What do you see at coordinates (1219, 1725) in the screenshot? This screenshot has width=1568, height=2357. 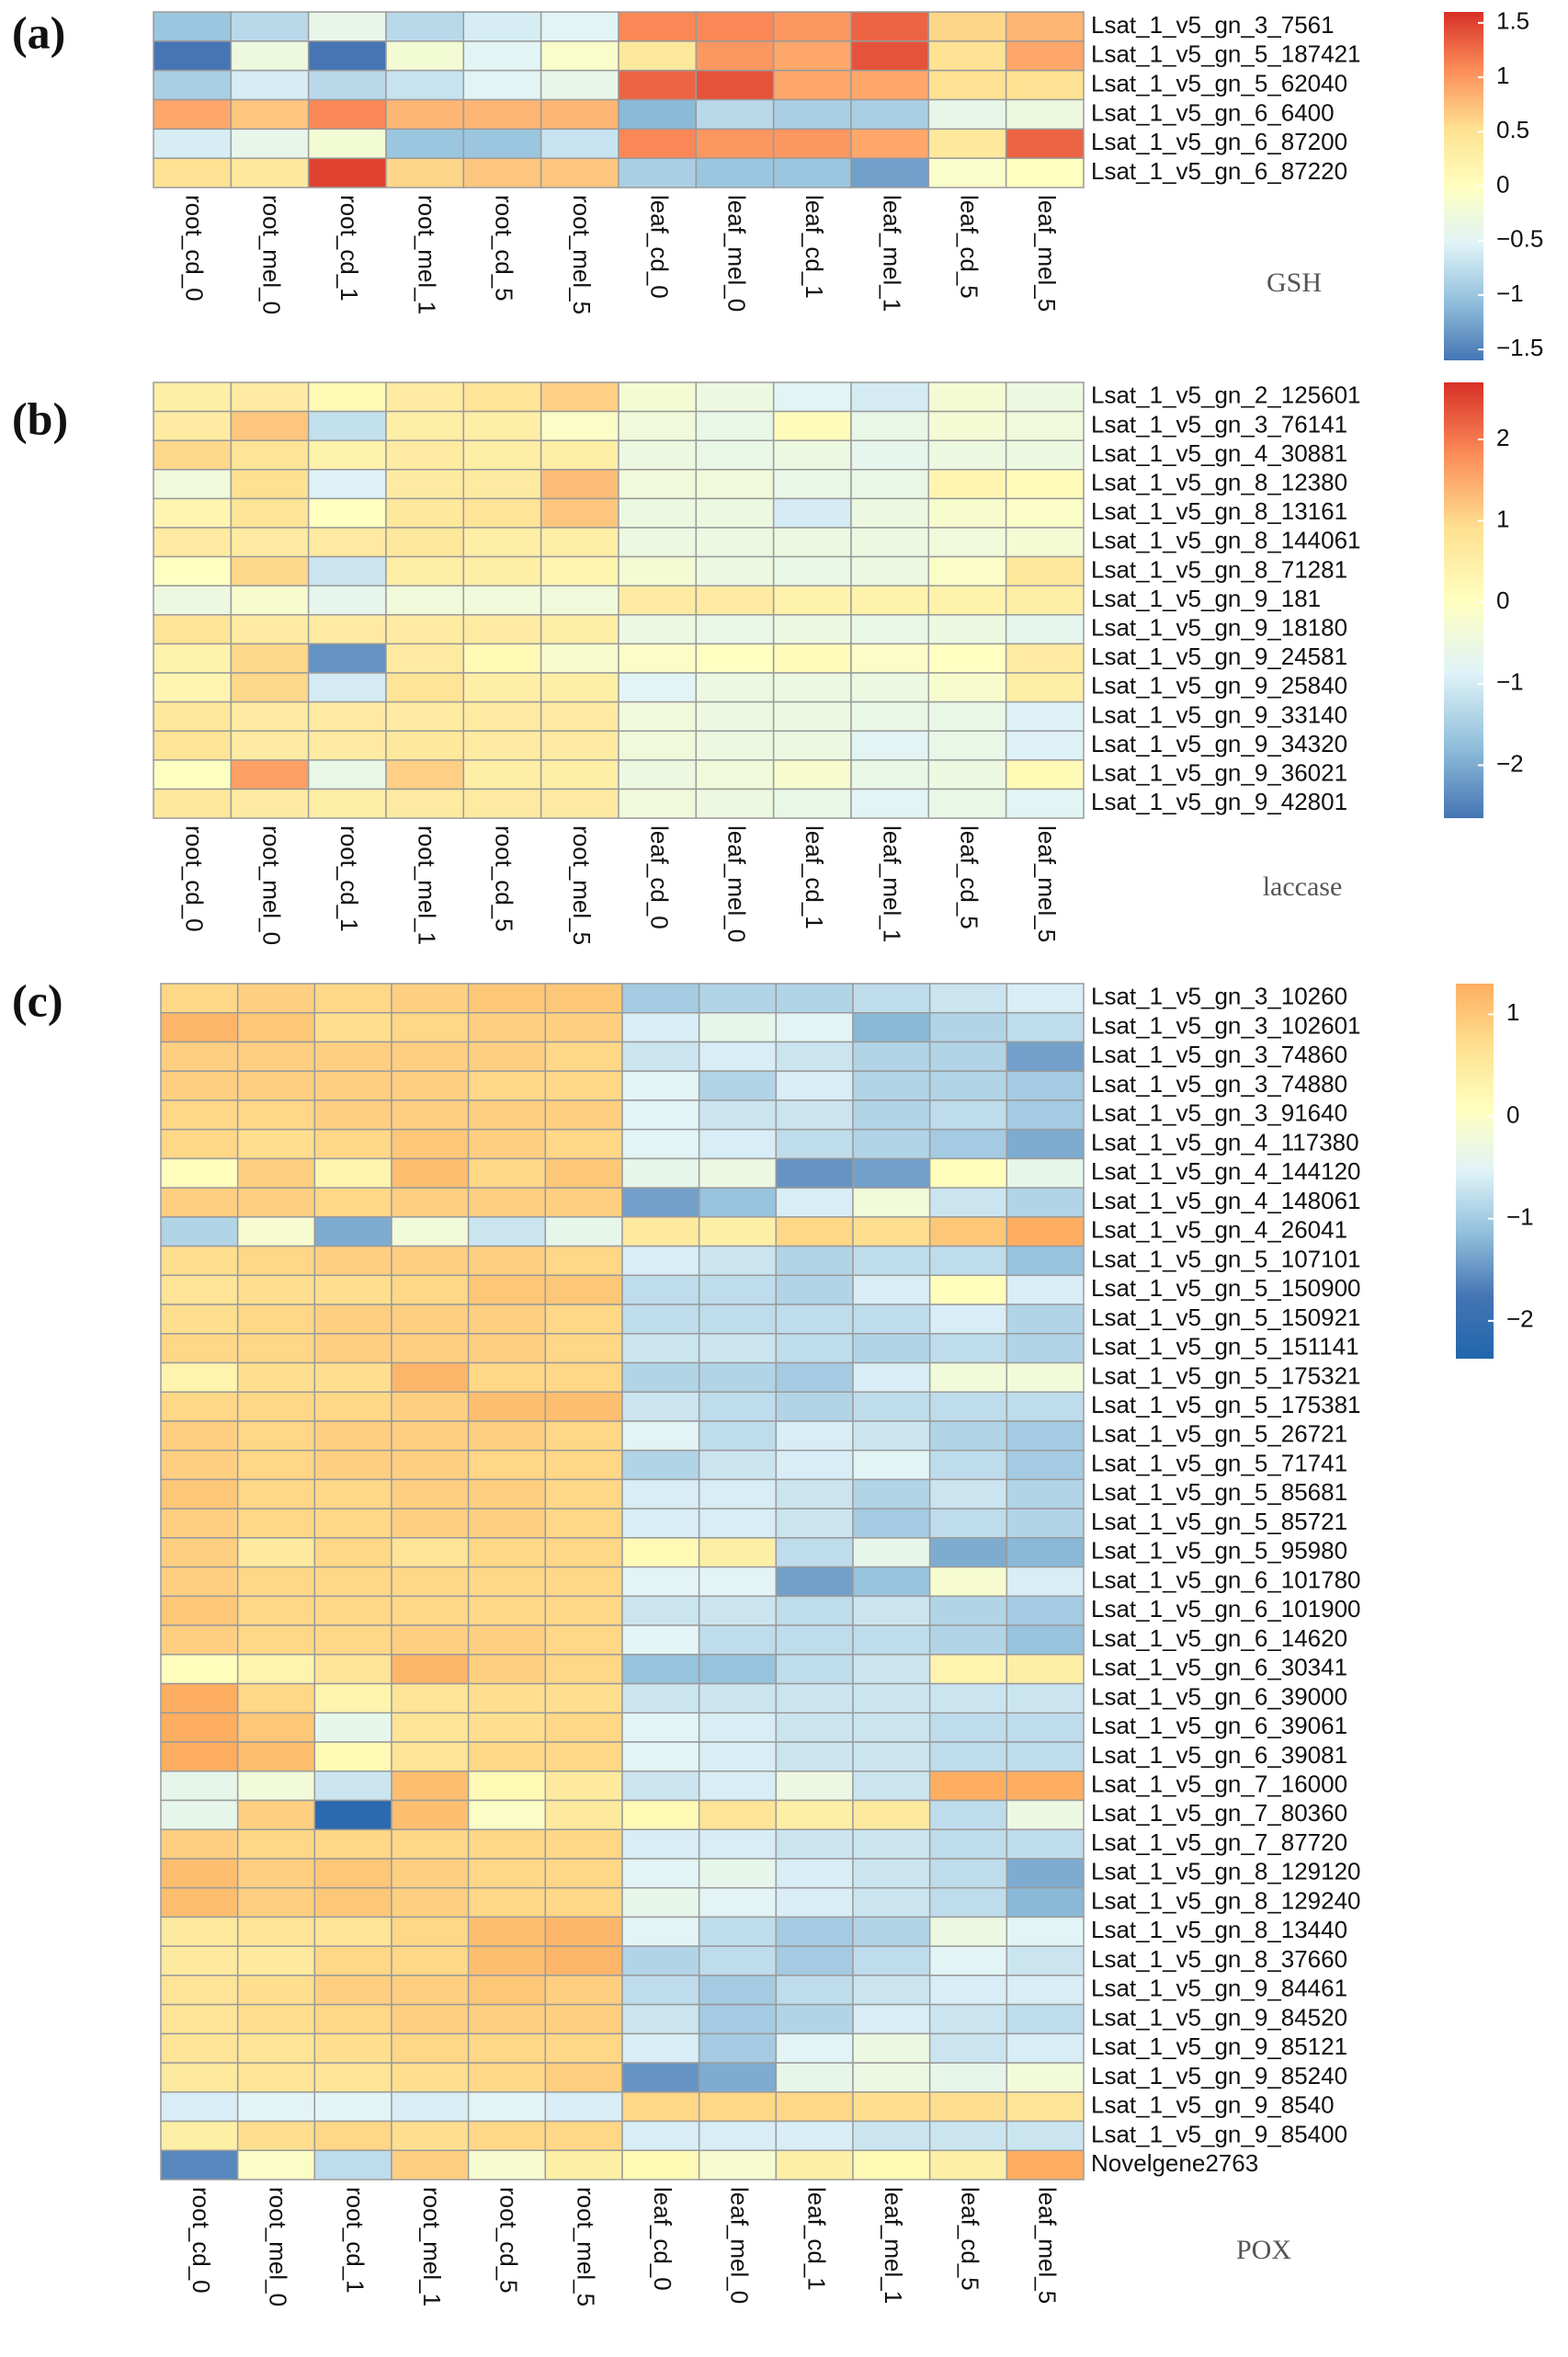 I see `row-label: Lsat_1_v5_gn_6_39061` at bounding box center [1219, 1725].